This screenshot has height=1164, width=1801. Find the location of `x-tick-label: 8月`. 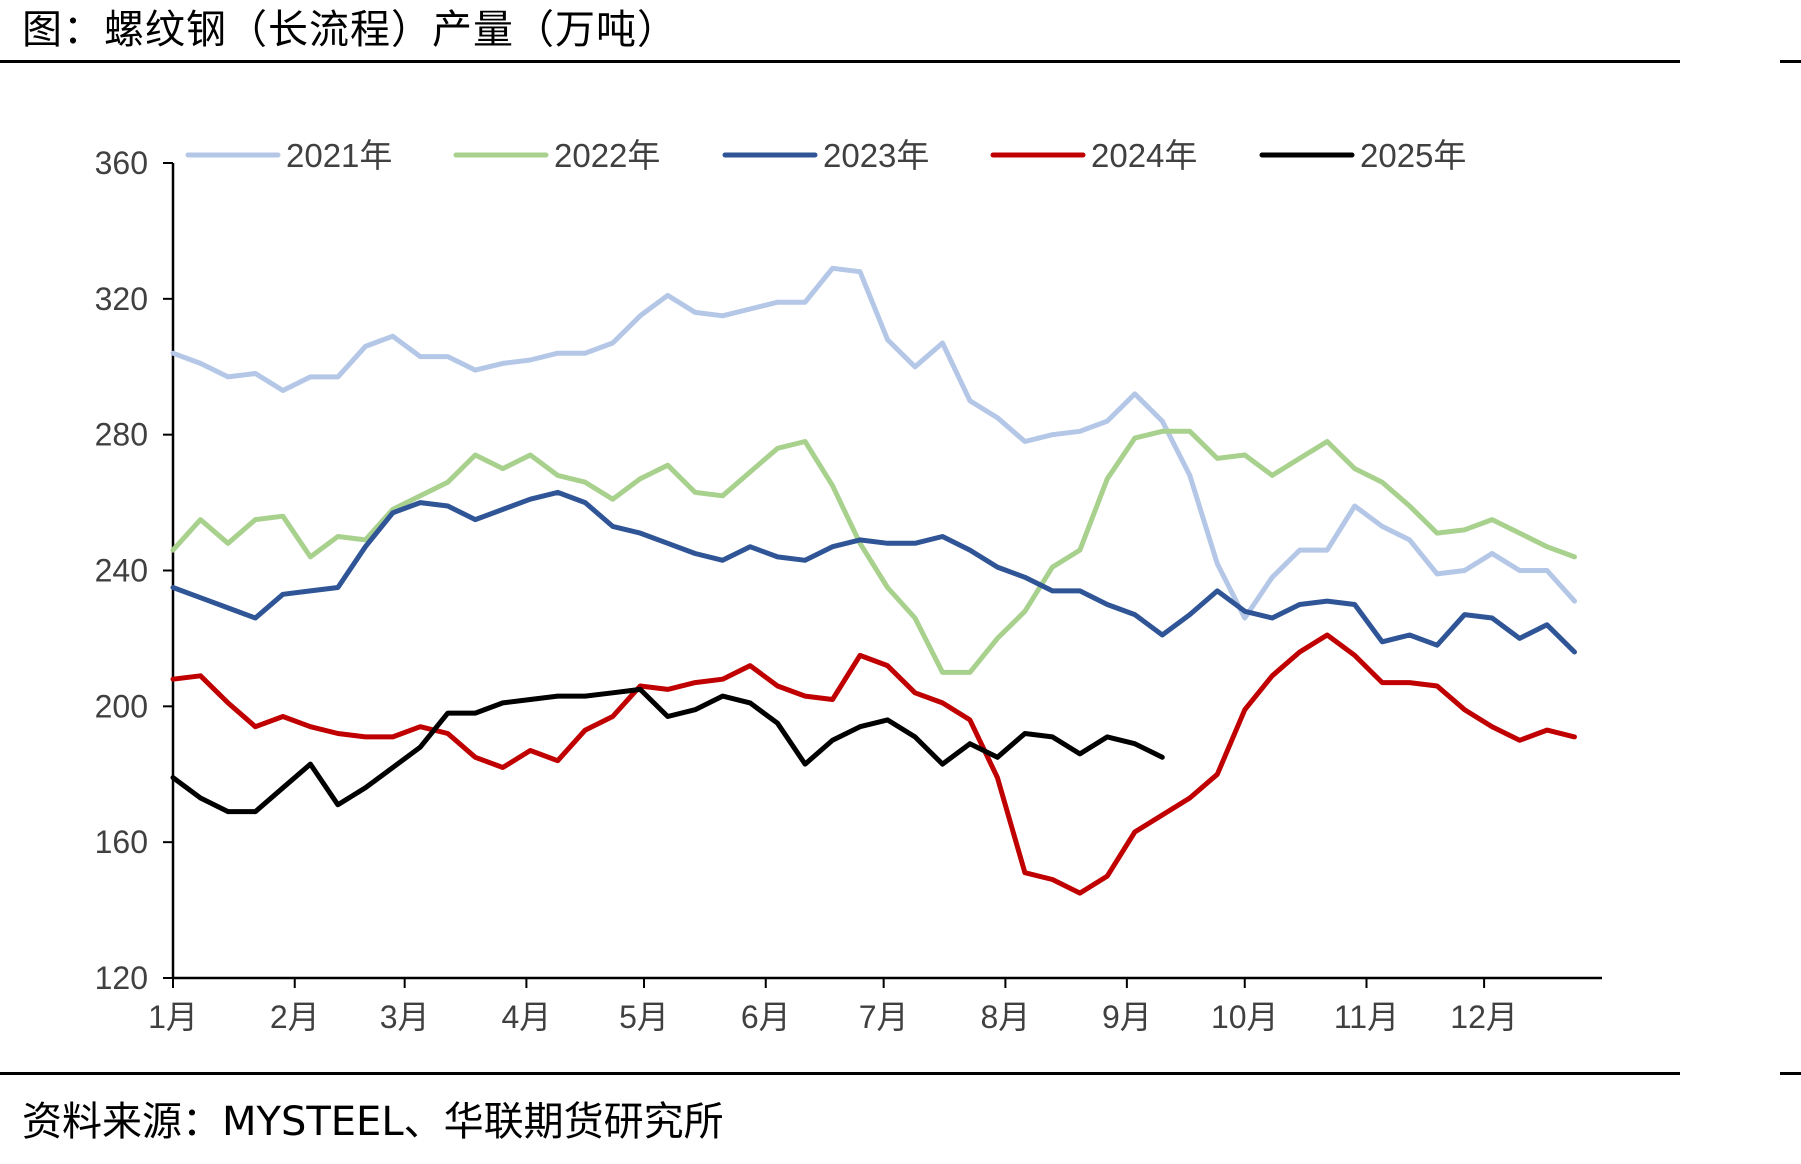

x-tick-label: 8月 is located at coordinates (1005, 1017).